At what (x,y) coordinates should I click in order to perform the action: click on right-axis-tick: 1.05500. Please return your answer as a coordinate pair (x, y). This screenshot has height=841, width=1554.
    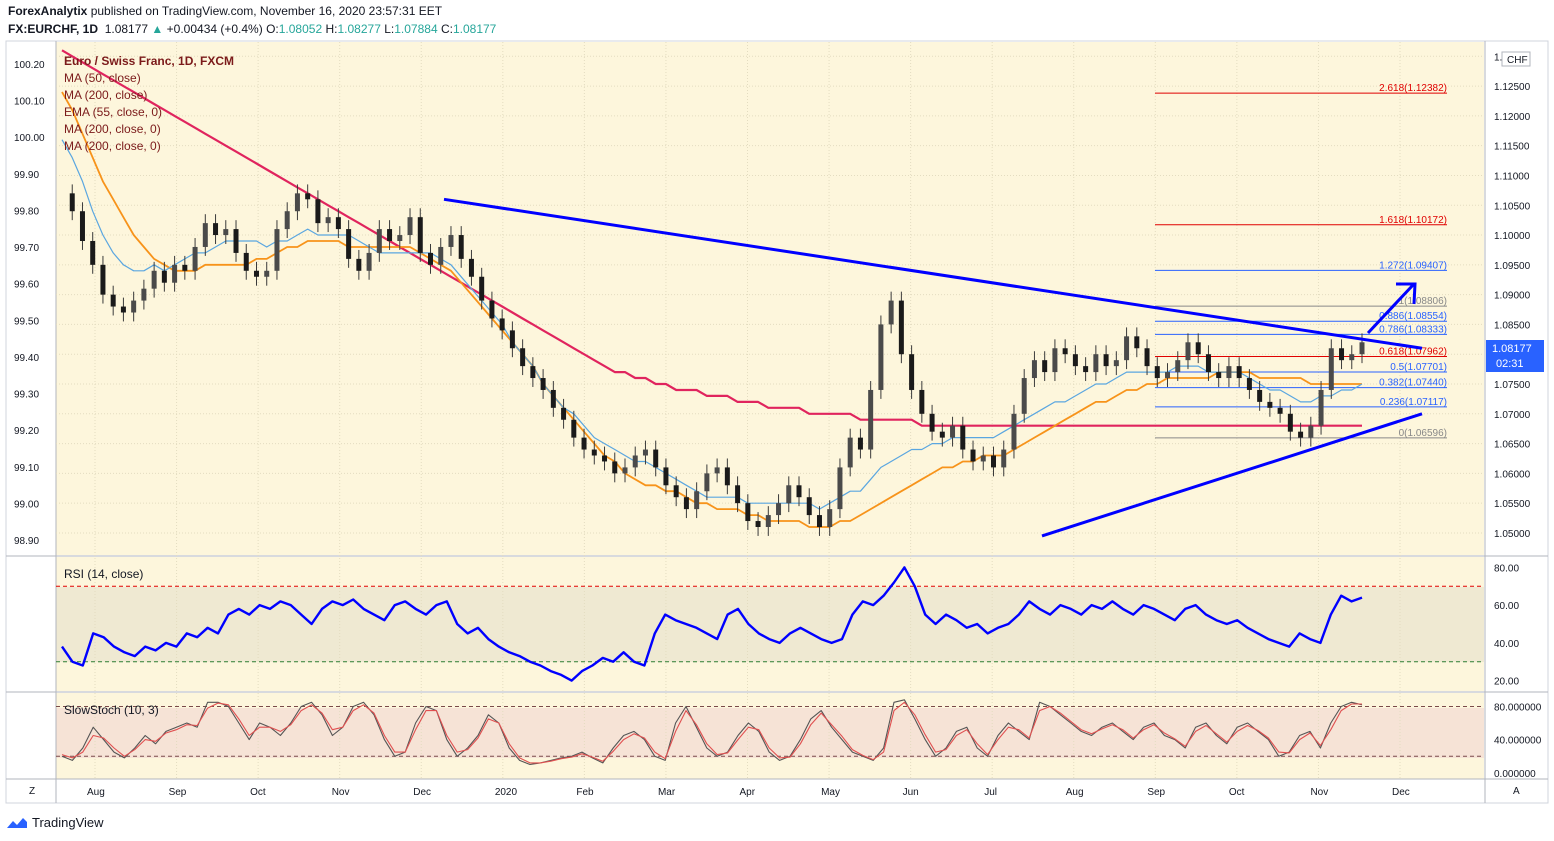
    Looking at the image, I should click on (1512, 504).